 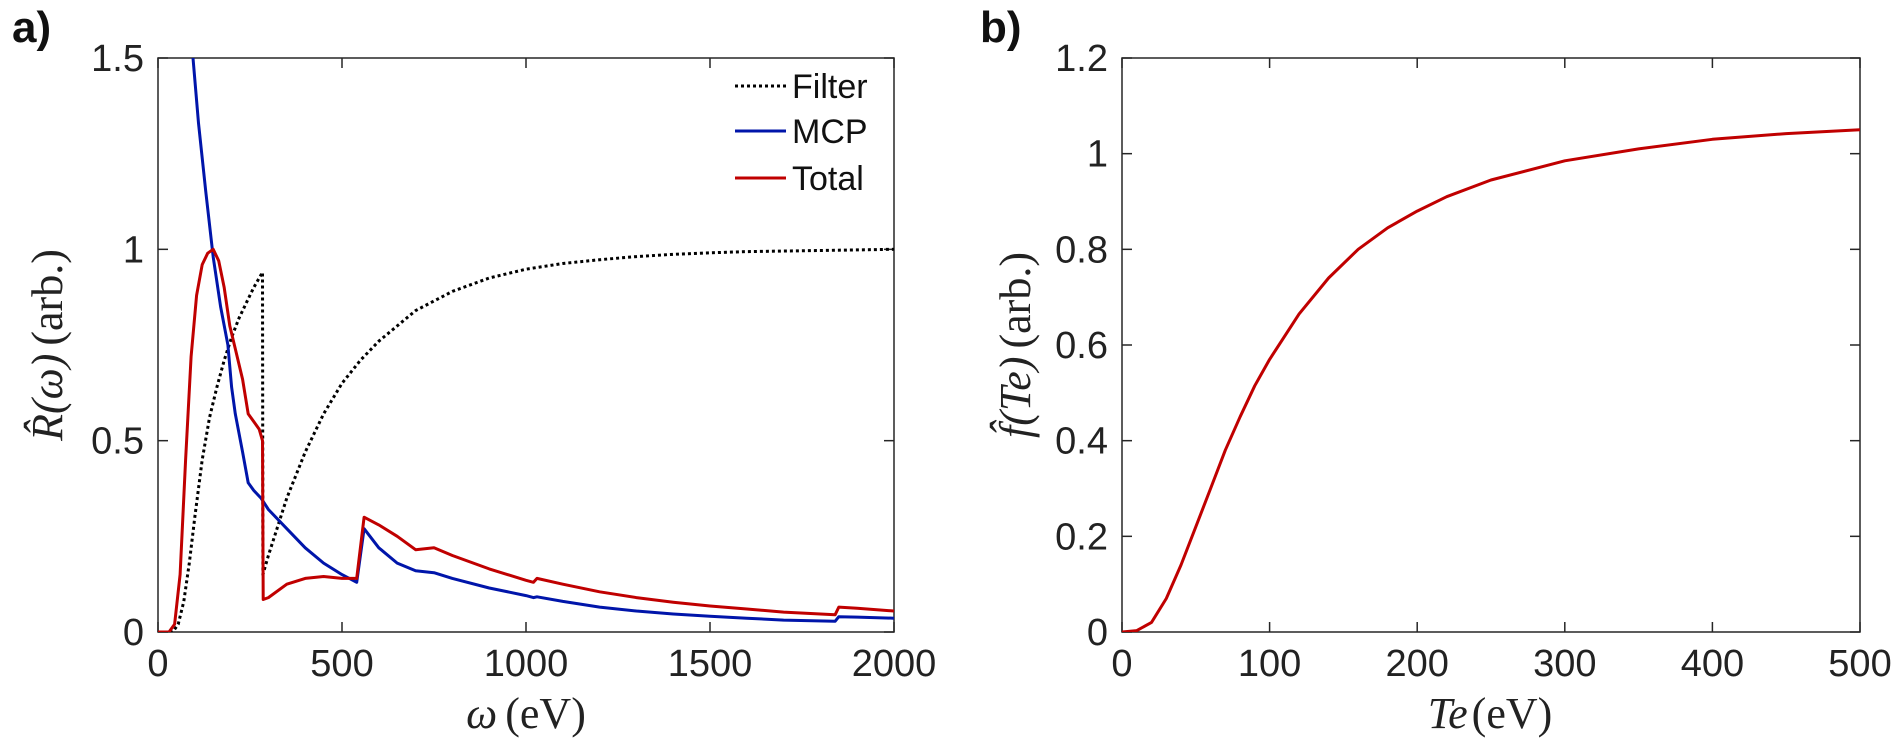 I want to click on panel-b-xtick-label: 400, so click(x=1712, y=664).